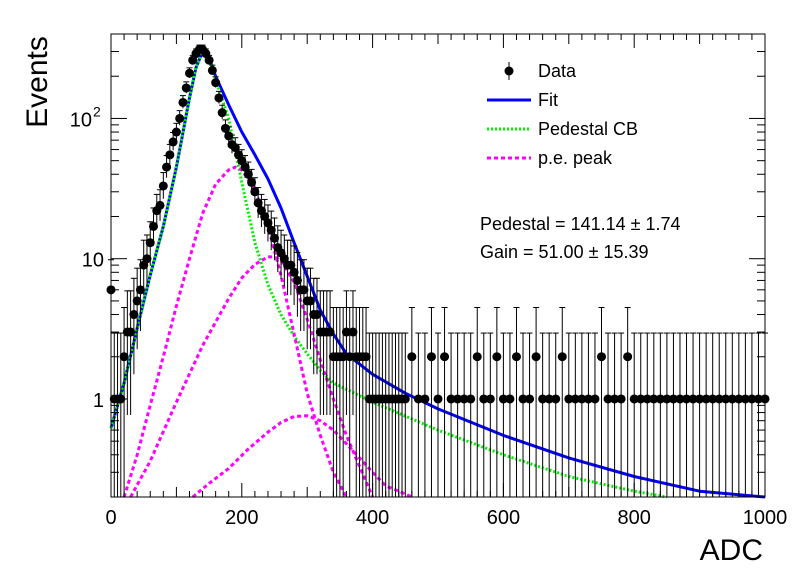 The width and height of the screenshot is (796, 572). What do you see at coordinates (97, 111) in the screenshot?
I see `y-tick-label-exponent: 2` at bounding box center [97, 111].